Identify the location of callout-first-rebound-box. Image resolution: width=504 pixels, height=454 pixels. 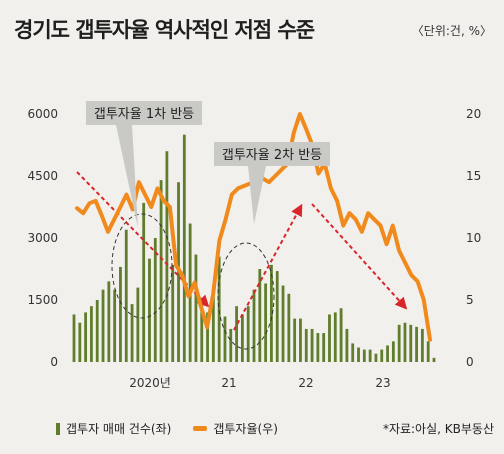
(144, 113).